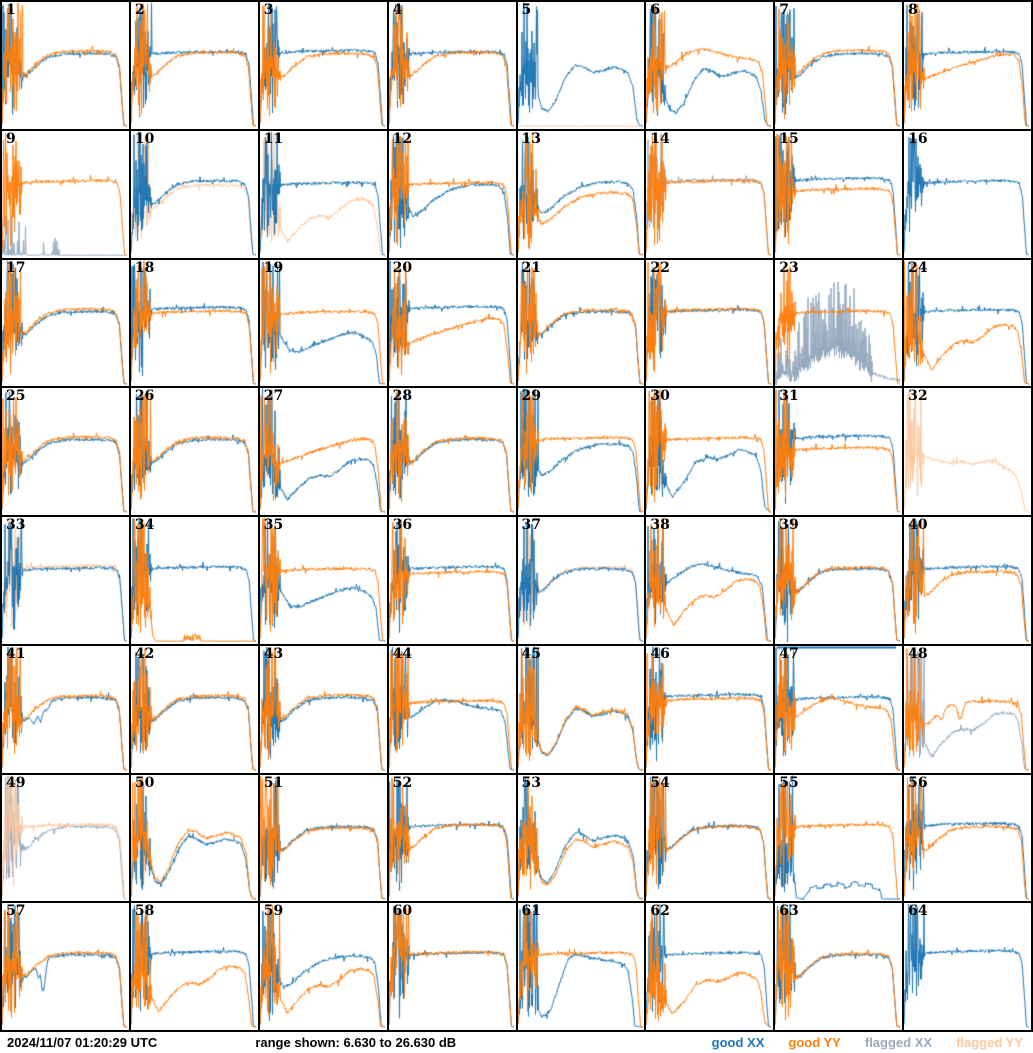 This screenshot has height=1053, width=1033. I want to click on panel-number: 3, so click(268, 10).